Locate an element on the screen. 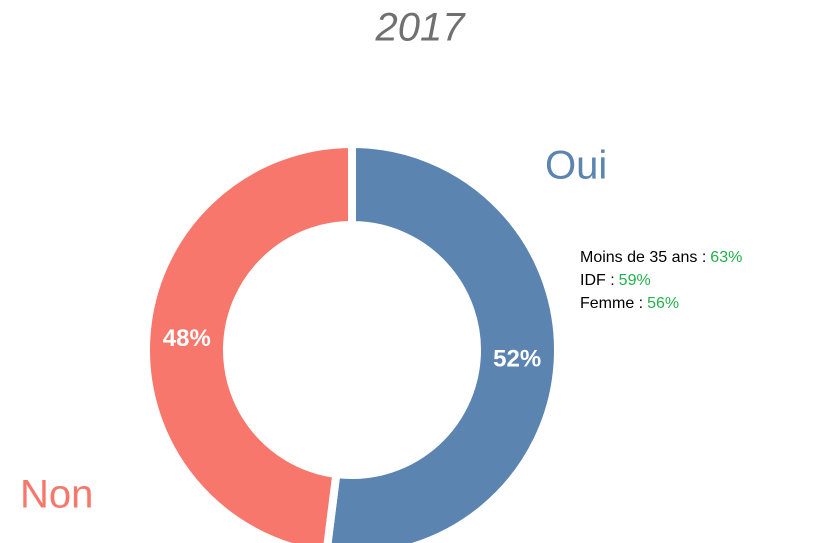 The width and height of the screenshot is (827, 543). annotation-value: 56% is located at coordinates (663, 303).